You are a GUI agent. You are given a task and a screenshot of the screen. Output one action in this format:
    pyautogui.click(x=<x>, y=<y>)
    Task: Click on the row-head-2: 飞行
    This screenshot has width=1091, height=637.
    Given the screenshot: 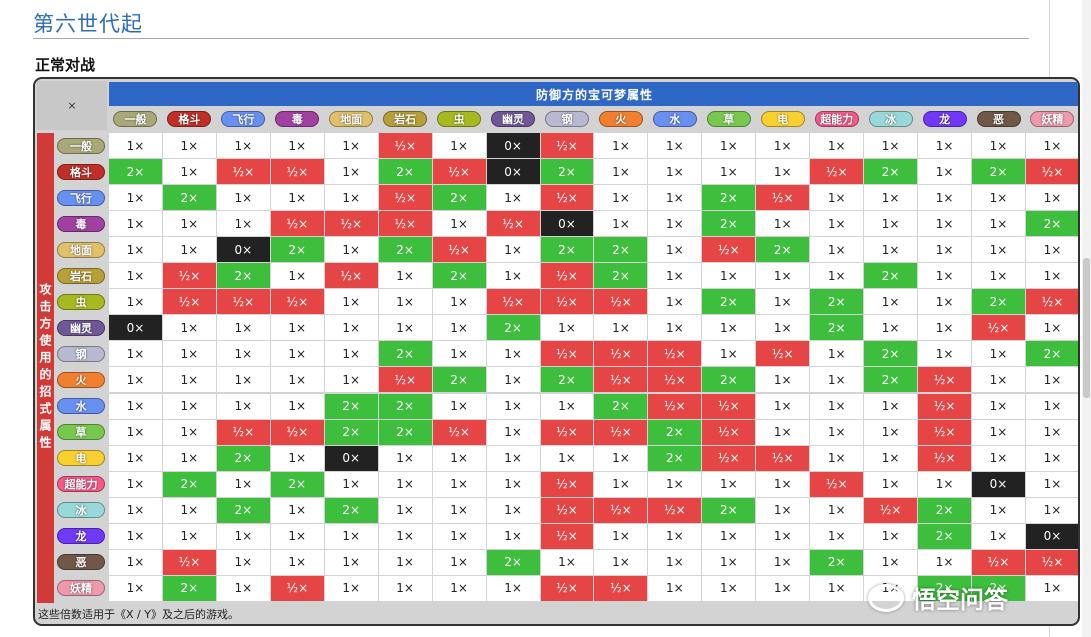 What is the action you would take?
    pyautogui.click(x=81, y=197)
    